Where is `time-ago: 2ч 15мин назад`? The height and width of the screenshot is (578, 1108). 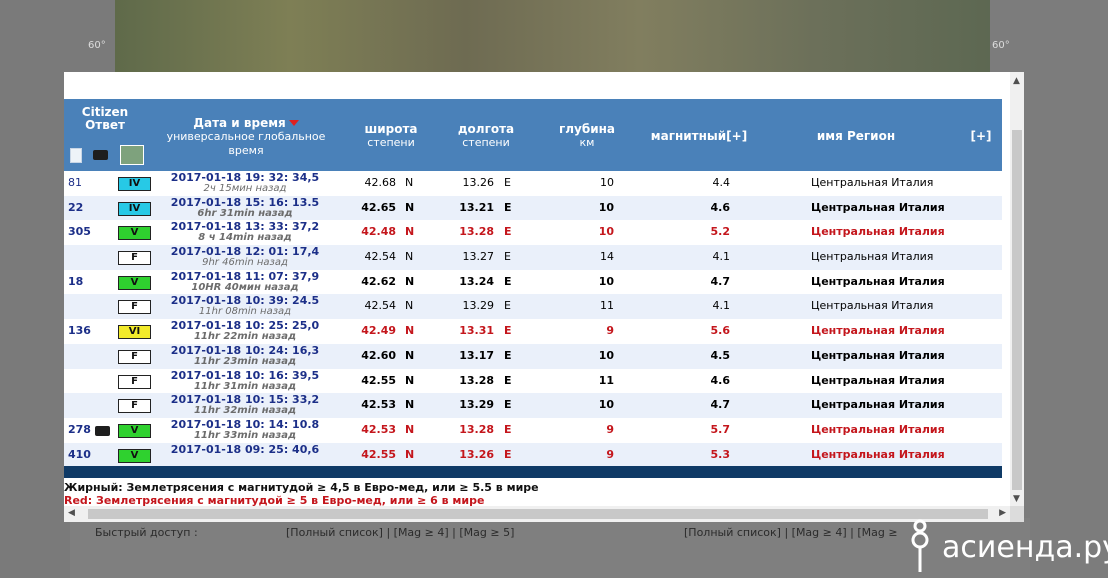
time-ago: 2ч 15мин назад is located at coordinates (245, 188).